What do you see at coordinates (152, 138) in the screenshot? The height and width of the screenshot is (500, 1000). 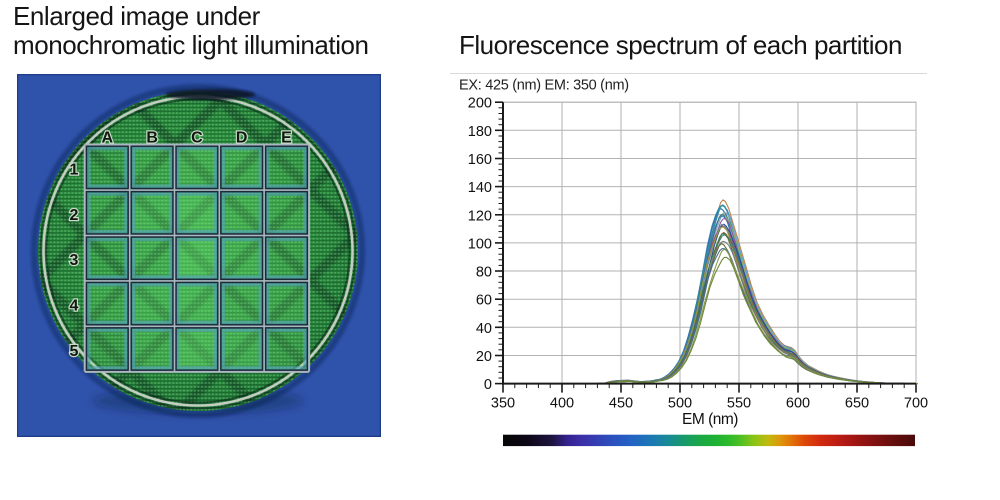 I see `svg-text: B` at bounding box center [152, 138].